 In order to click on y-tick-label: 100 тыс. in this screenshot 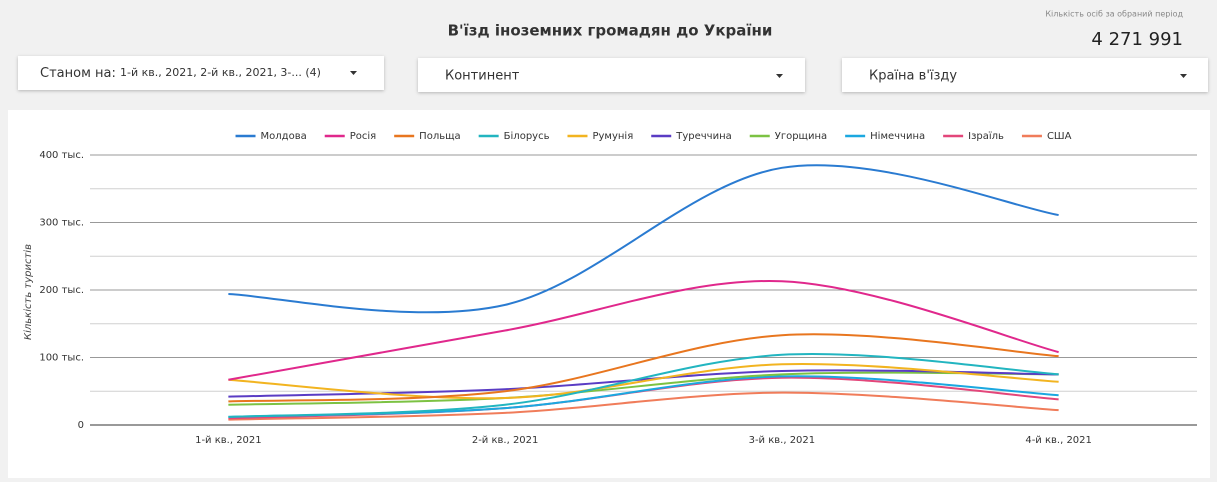, I will do `click(61, 358)`.